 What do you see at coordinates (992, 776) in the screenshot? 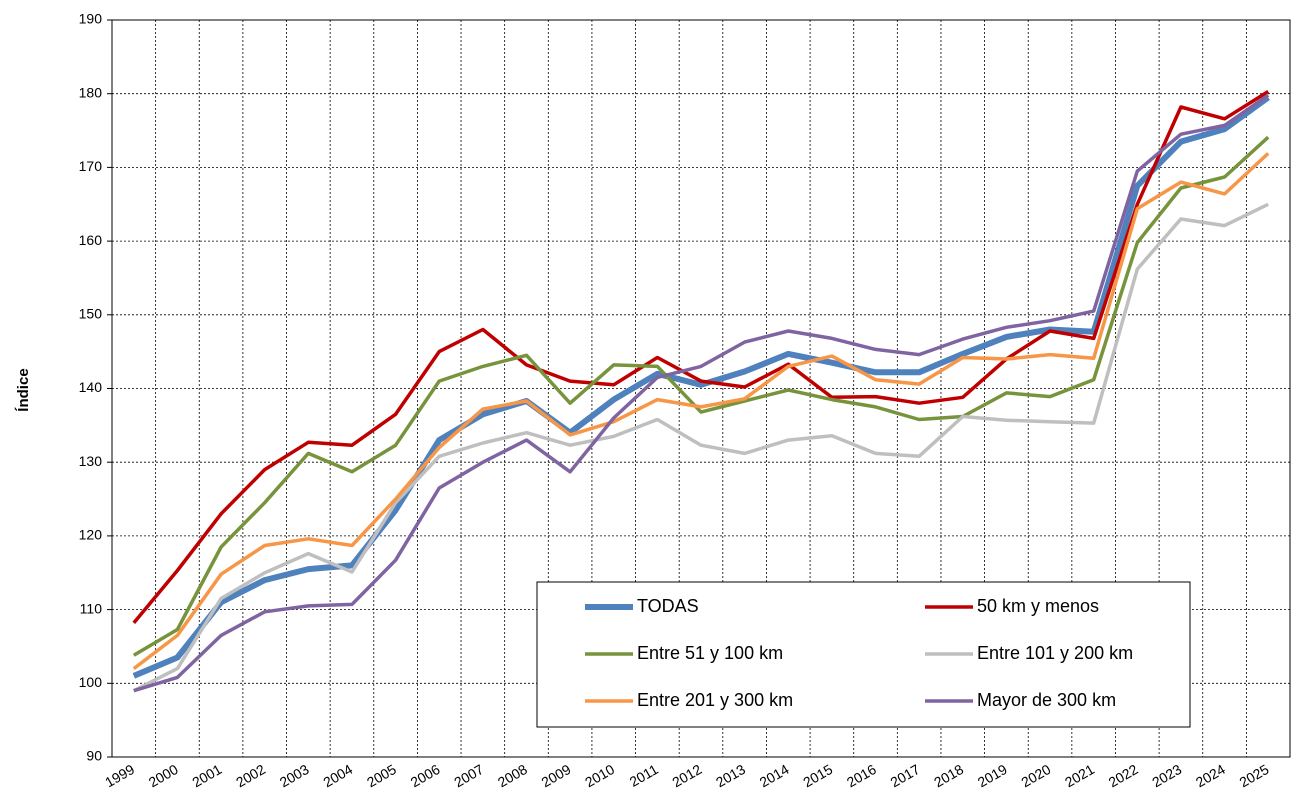
I see `x-tick-label: 2019` at bounding box center [992, 776].